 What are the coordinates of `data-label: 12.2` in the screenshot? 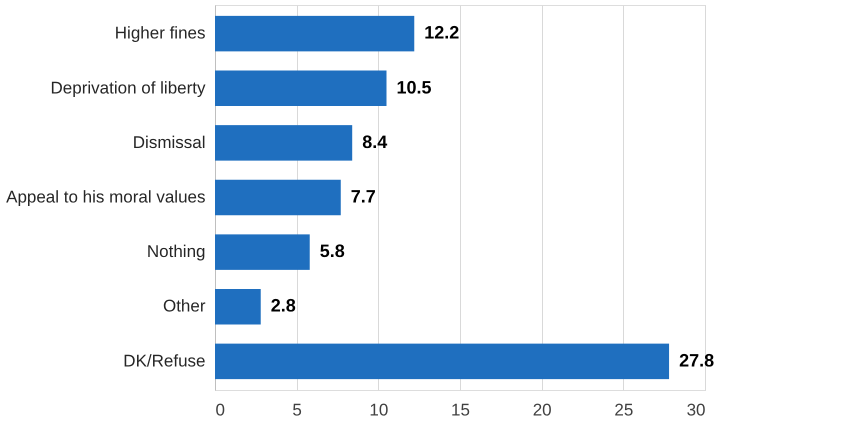 It's located at (442, 32).